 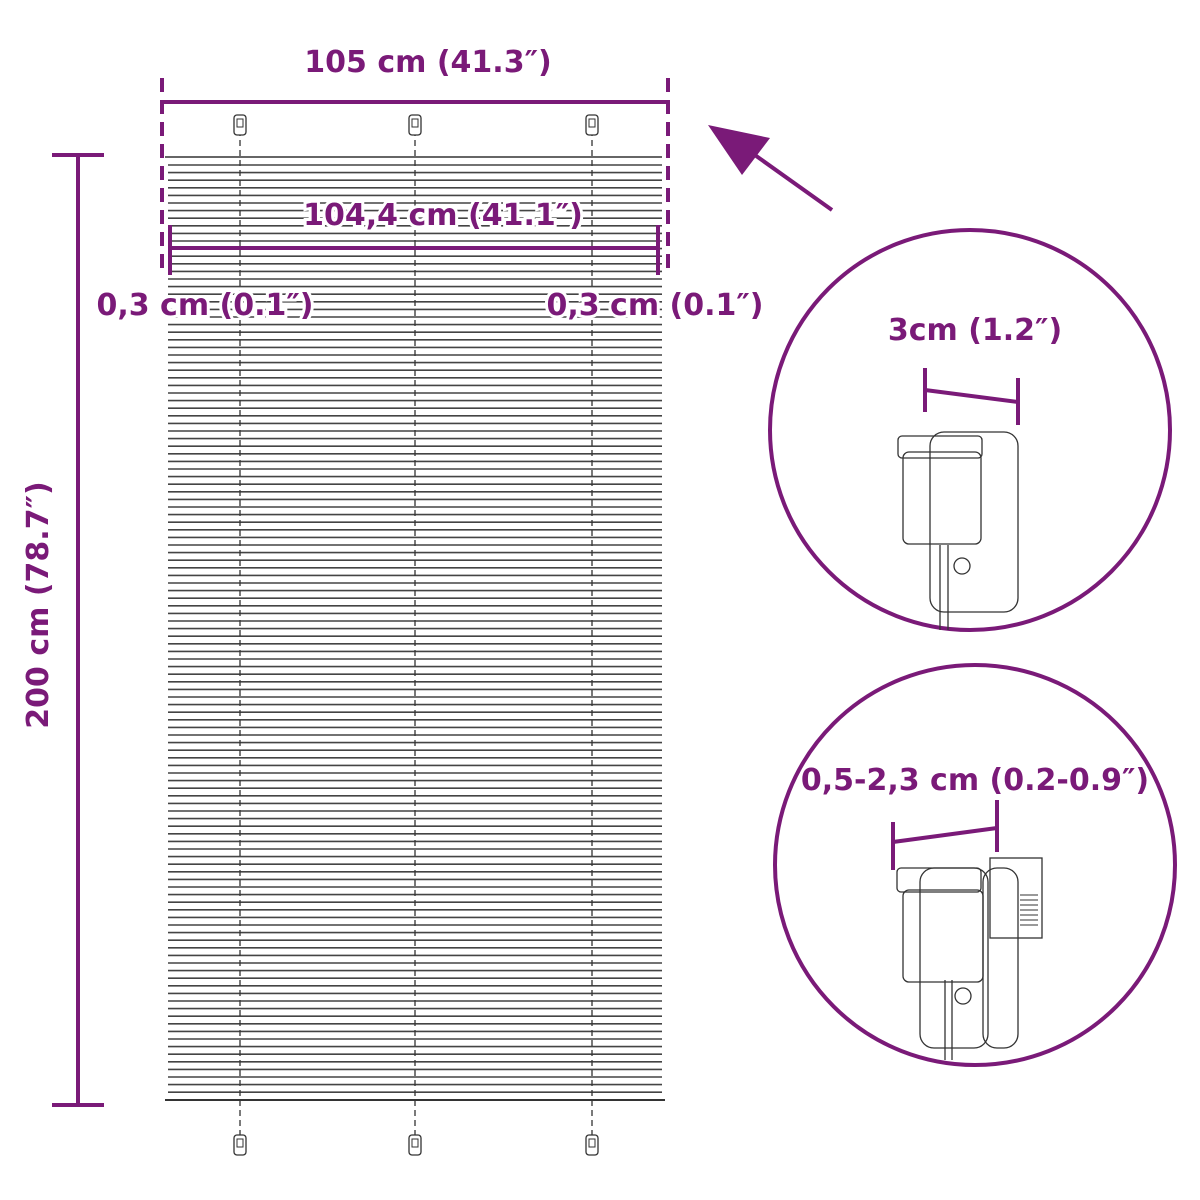 I want to click on clip-range-label: 0,5-2,3 cm (0.2-0.9″), so click(x=975, y=780).